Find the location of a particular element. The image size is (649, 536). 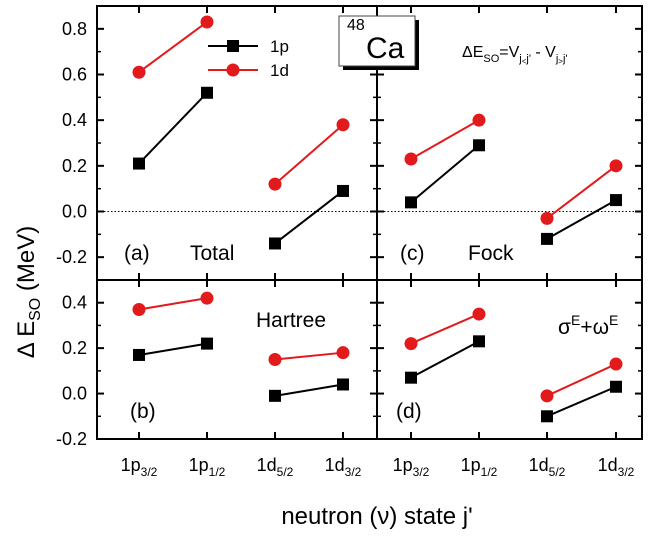

x-tick-label-0-1: 1p1/2 is located at coordinates (207, 467).